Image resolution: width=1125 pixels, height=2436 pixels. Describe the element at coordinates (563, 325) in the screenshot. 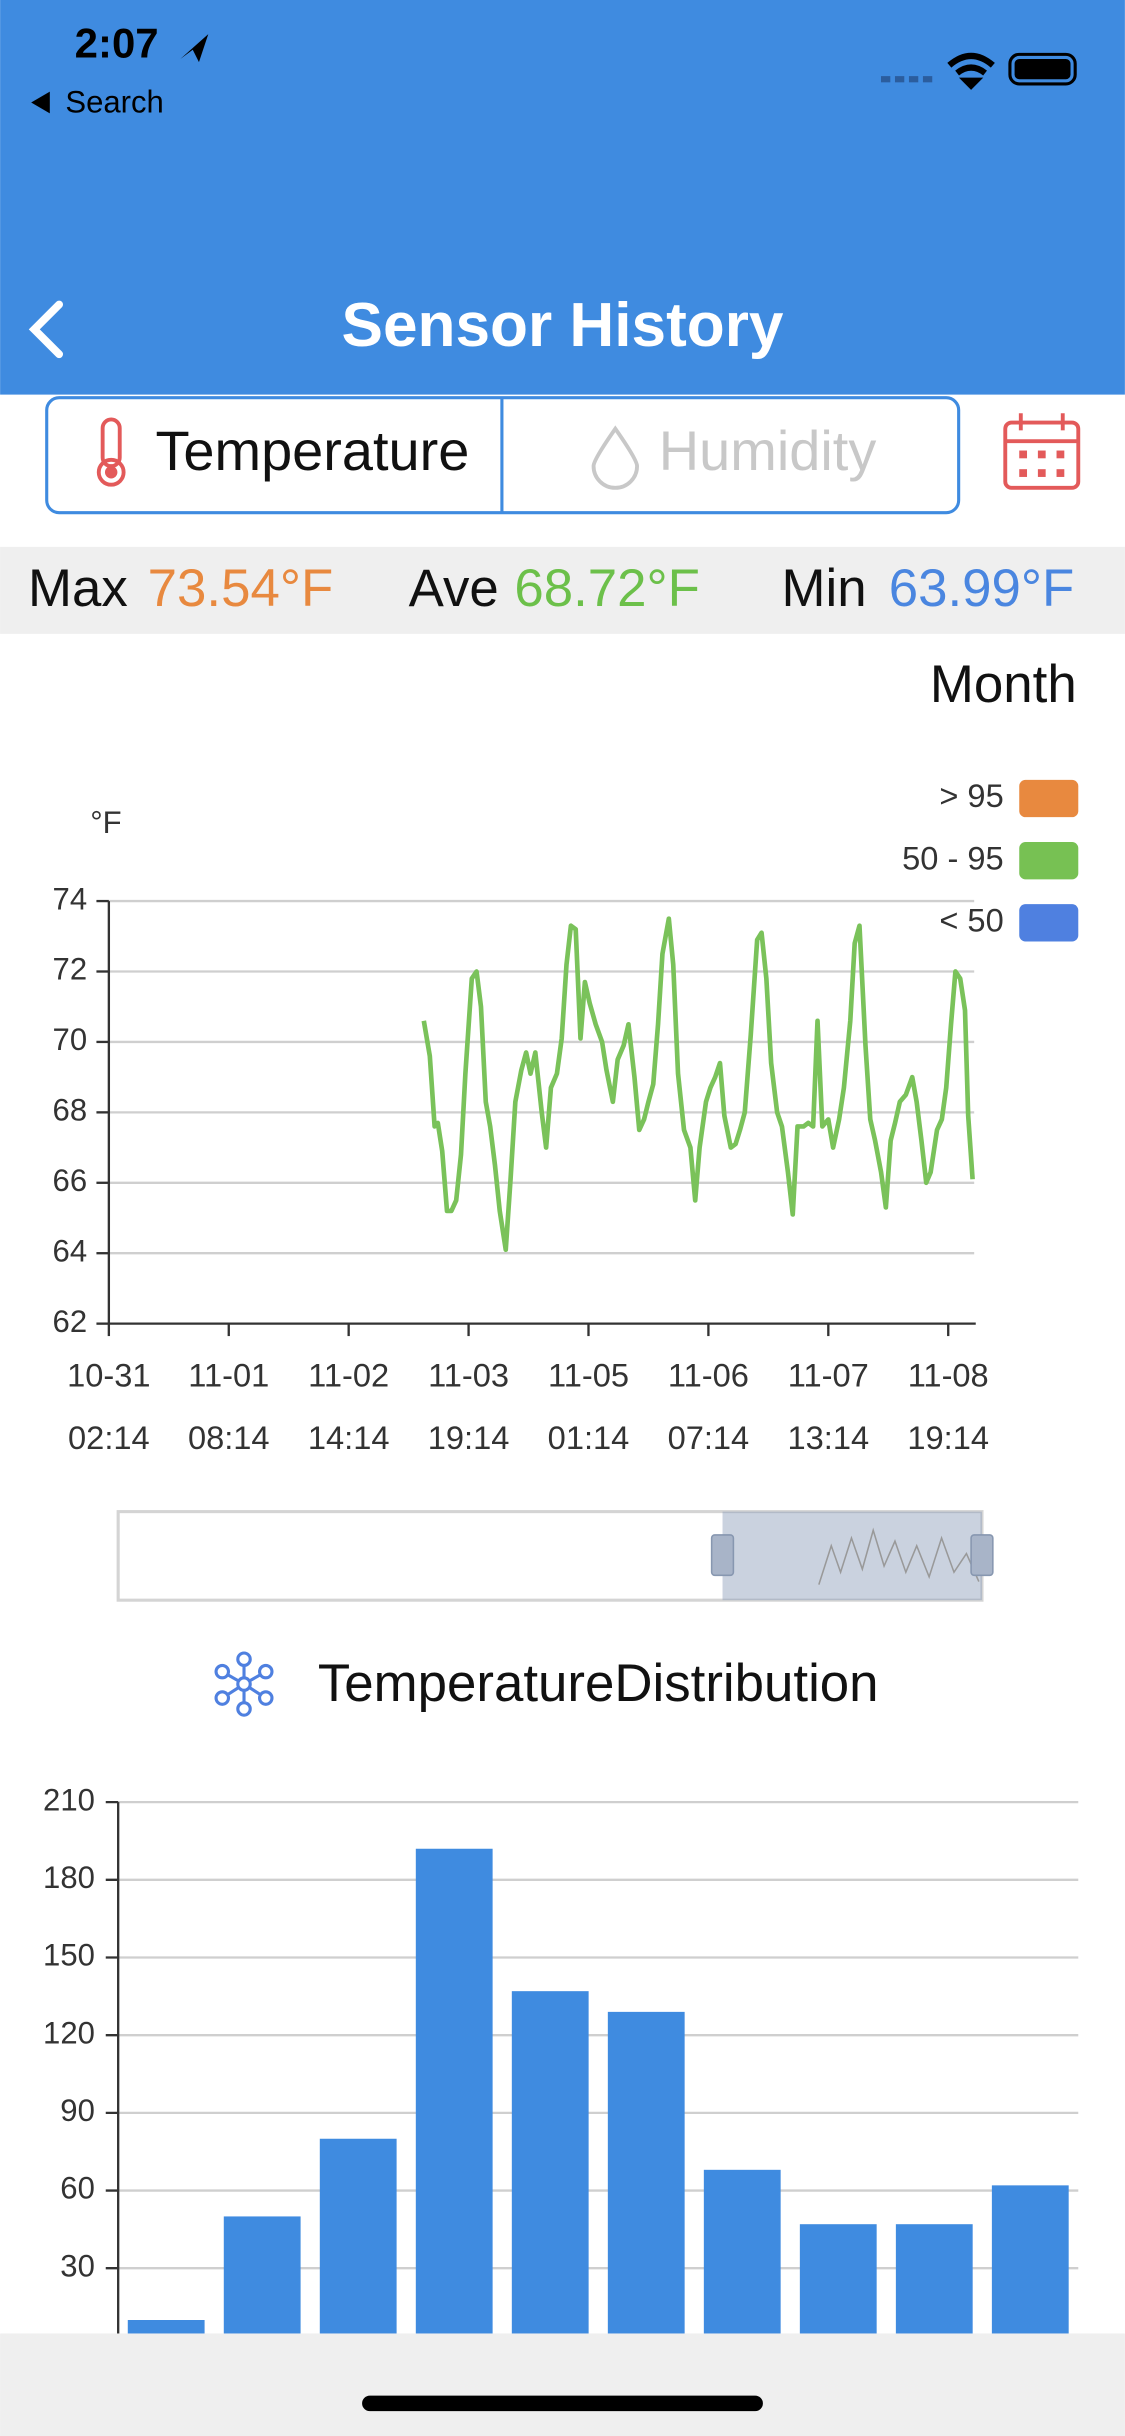

I see `nav-title: Sensor History` at that location.